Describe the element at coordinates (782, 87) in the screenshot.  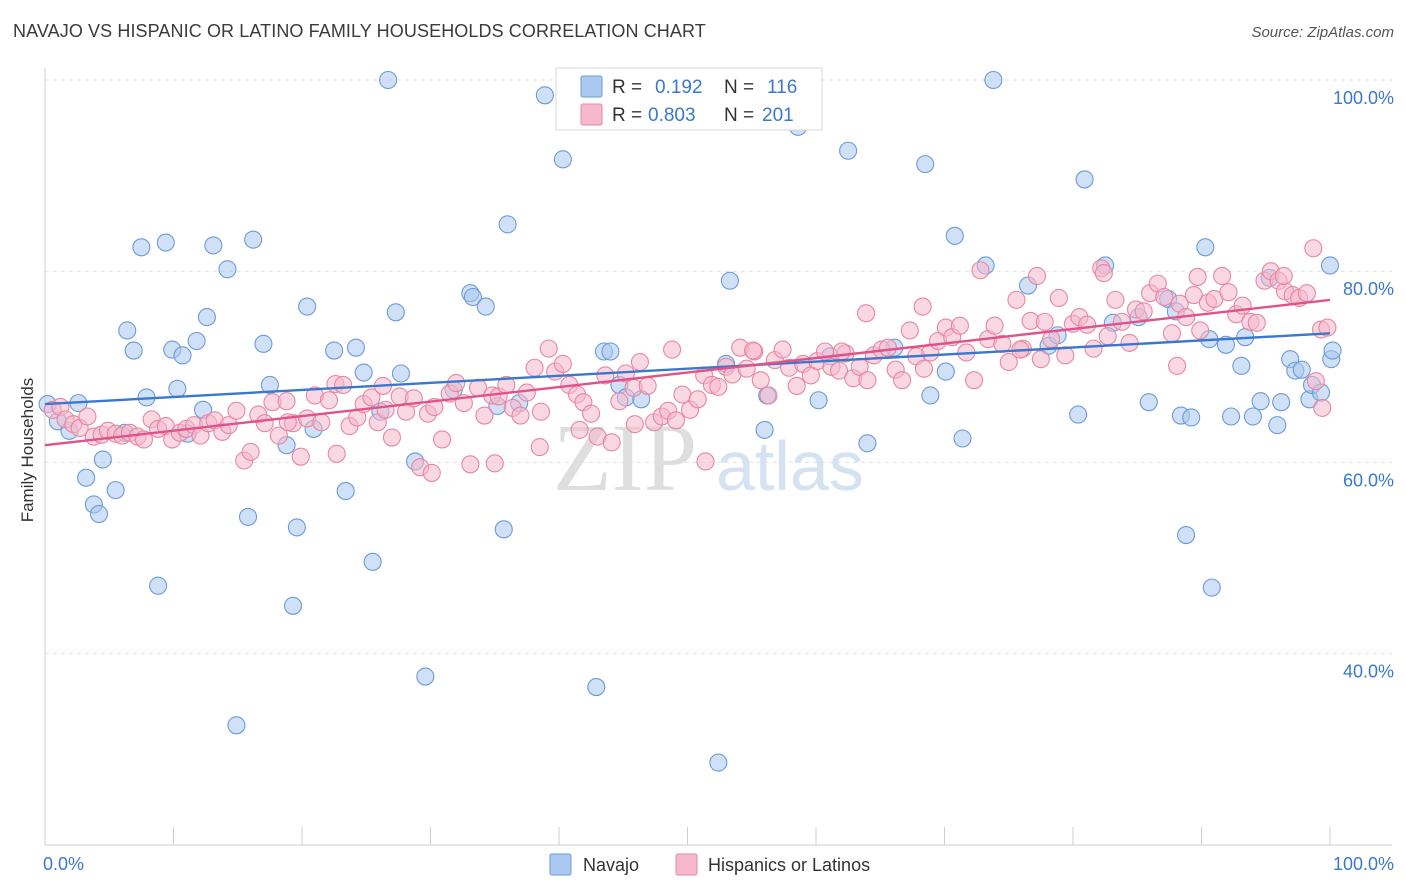
I see `legend-n-value-1: 116` at that location.